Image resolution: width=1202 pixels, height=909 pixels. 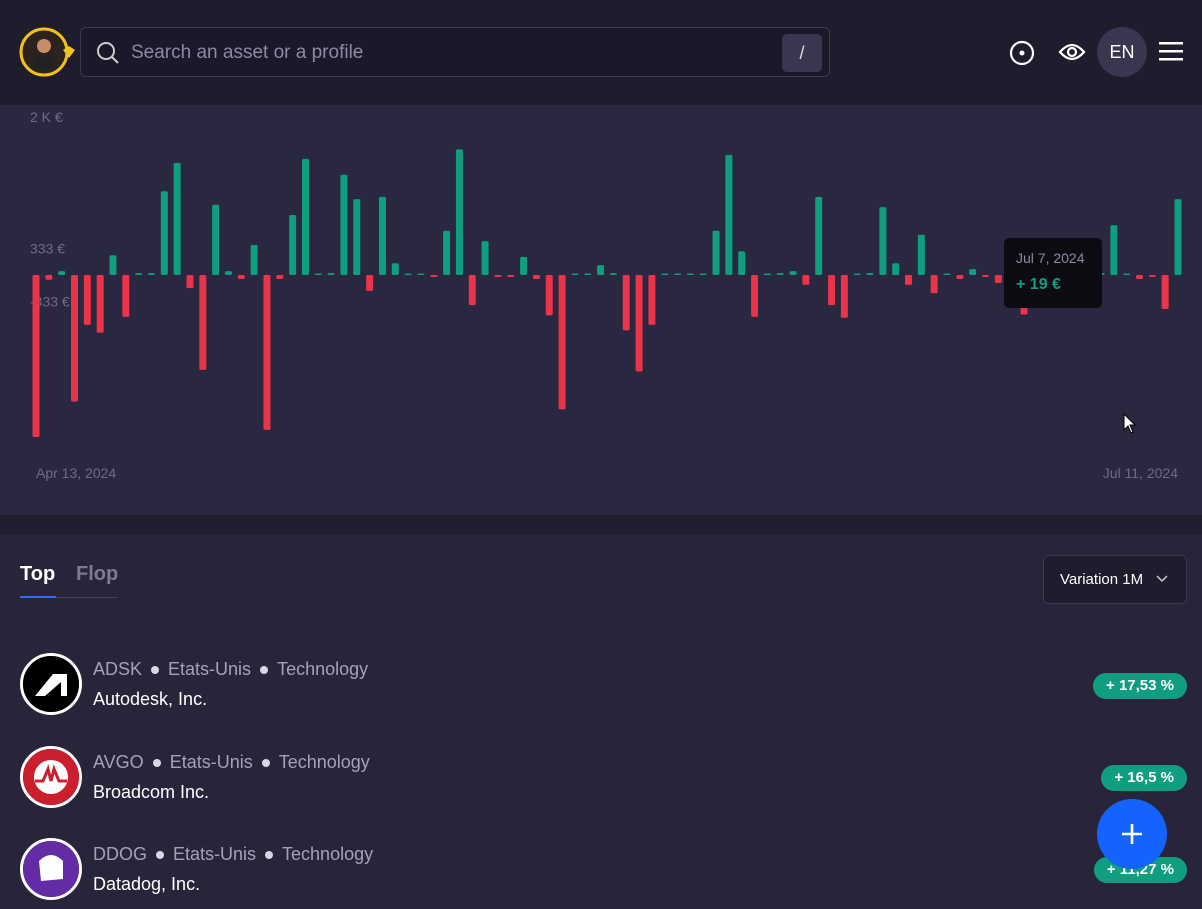 I want to click on ticker: DDOG, so click(x=120, y=854).